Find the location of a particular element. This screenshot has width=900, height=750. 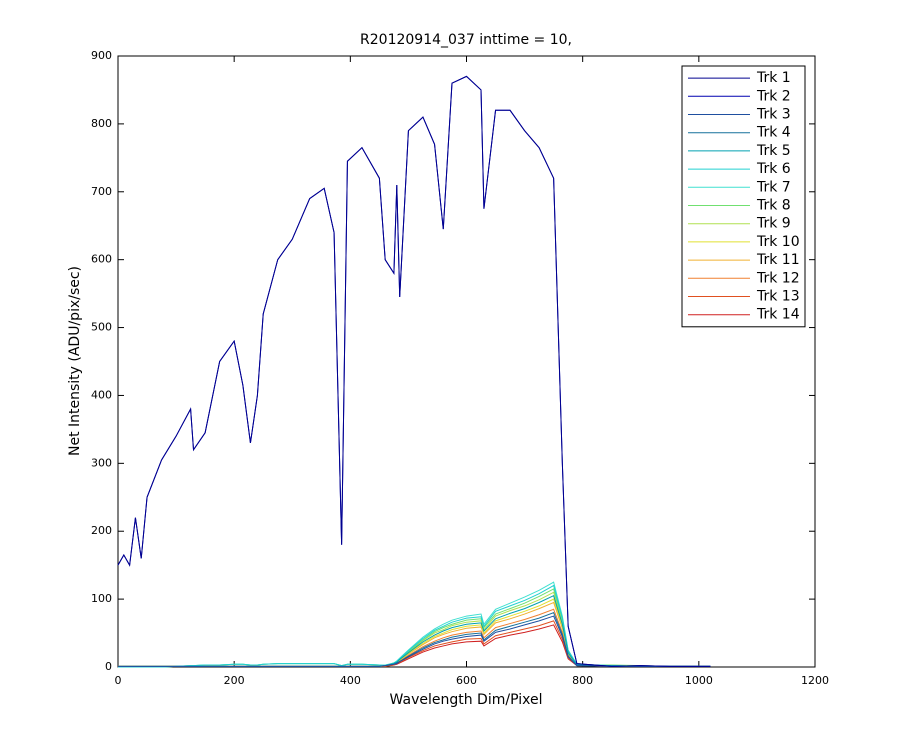

y-tick-label: 700 is located at coordinates (101, 191).